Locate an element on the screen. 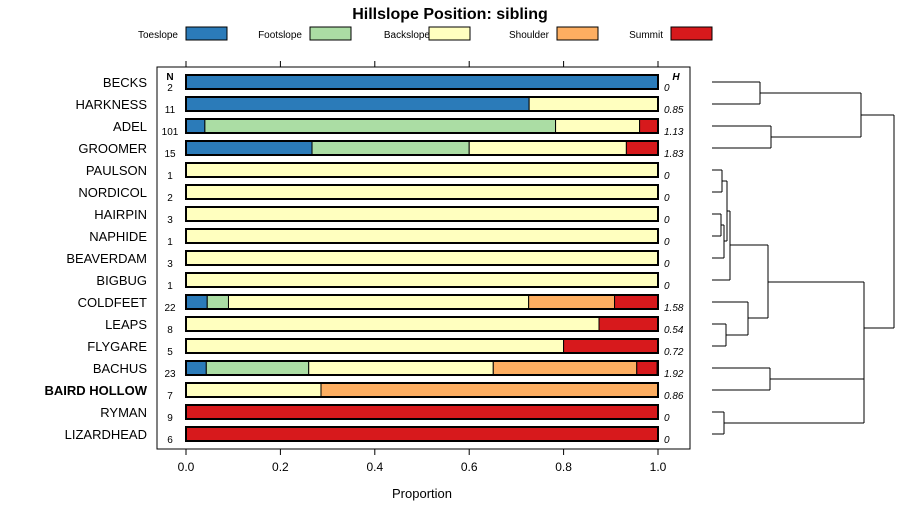 Image resolution: width=900 pixels, height=520 pixels. chart-row: LEAPS 8 0.54 is located at coordinates (394, 326).